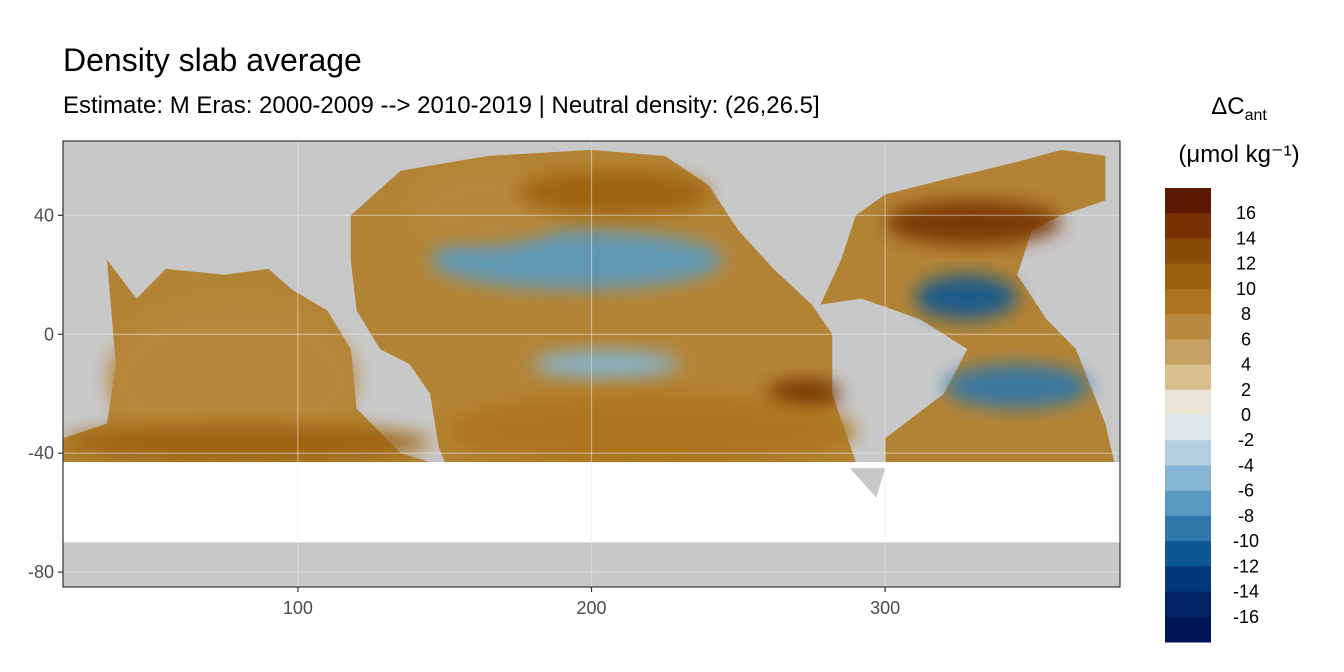 This screenshot has width=1344, height=672. I want to click on legend-label: 0, so click(1246, 415).